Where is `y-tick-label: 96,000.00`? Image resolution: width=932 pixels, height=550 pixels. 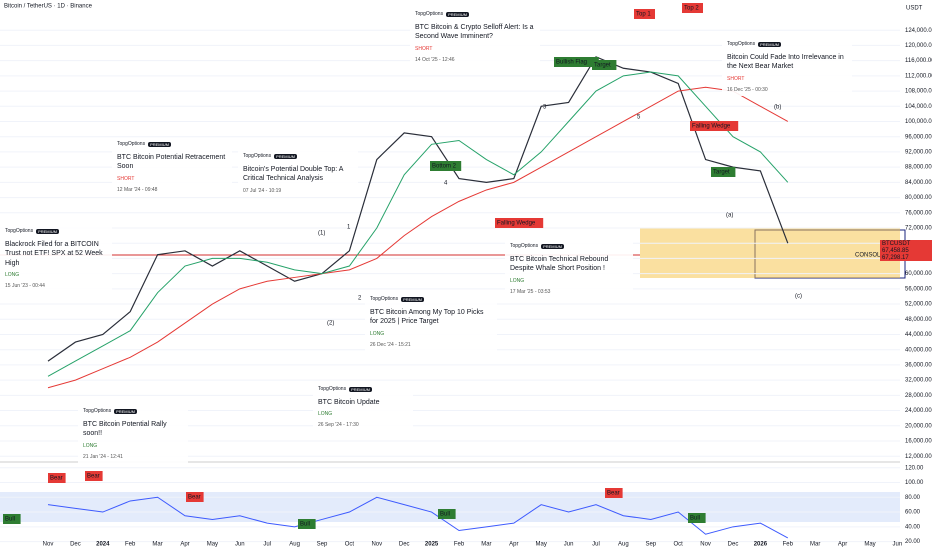
y-tick-label: 96,000.00 is located at coordinates (918, 137).